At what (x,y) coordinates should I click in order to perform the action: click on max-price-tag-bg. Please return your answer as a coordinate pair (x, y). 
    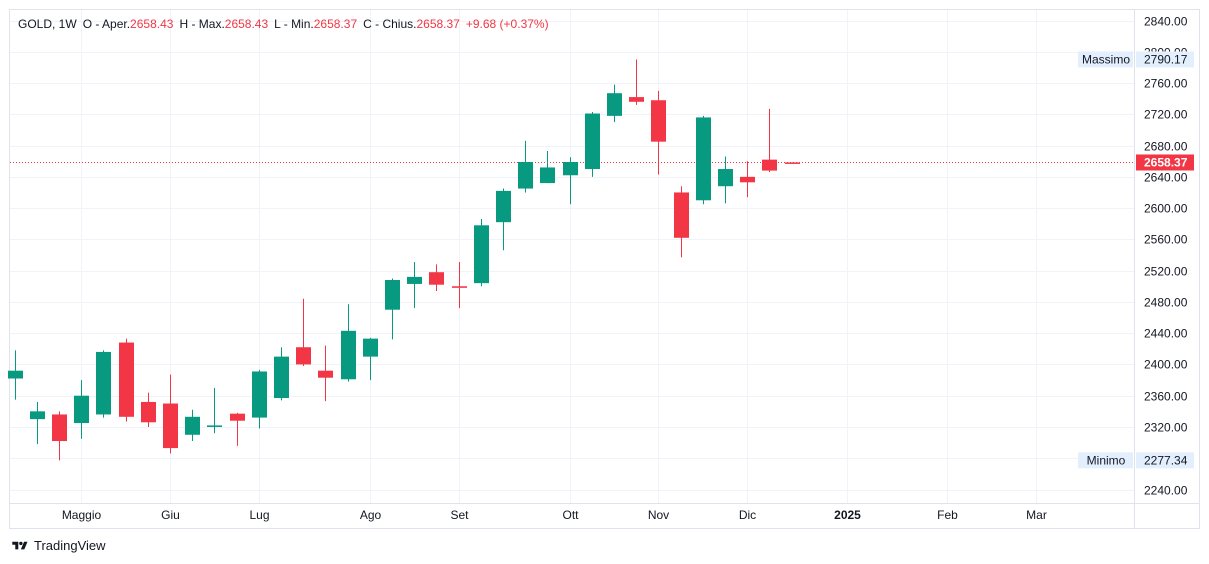
    Looking at the image, I should click on (1165, 59).